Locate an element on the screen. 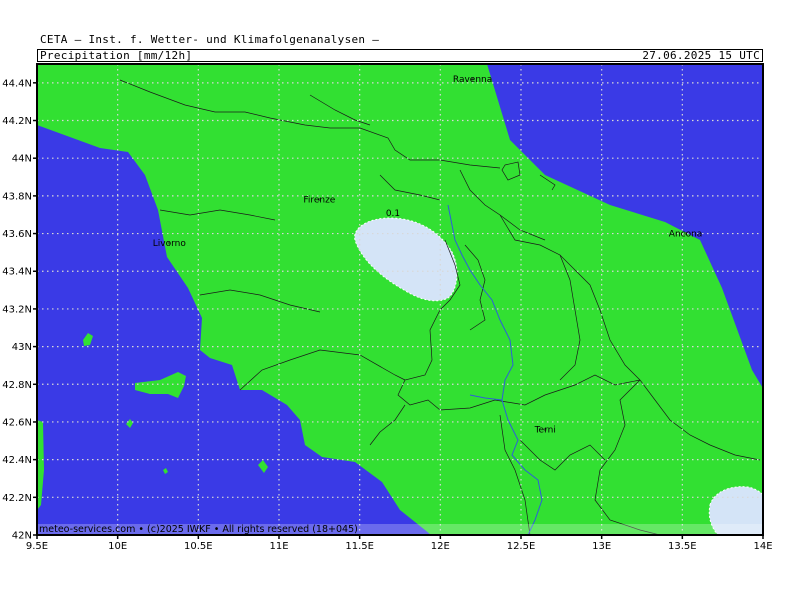  x-tick-label: 13E is located at coordinates (601, 546).